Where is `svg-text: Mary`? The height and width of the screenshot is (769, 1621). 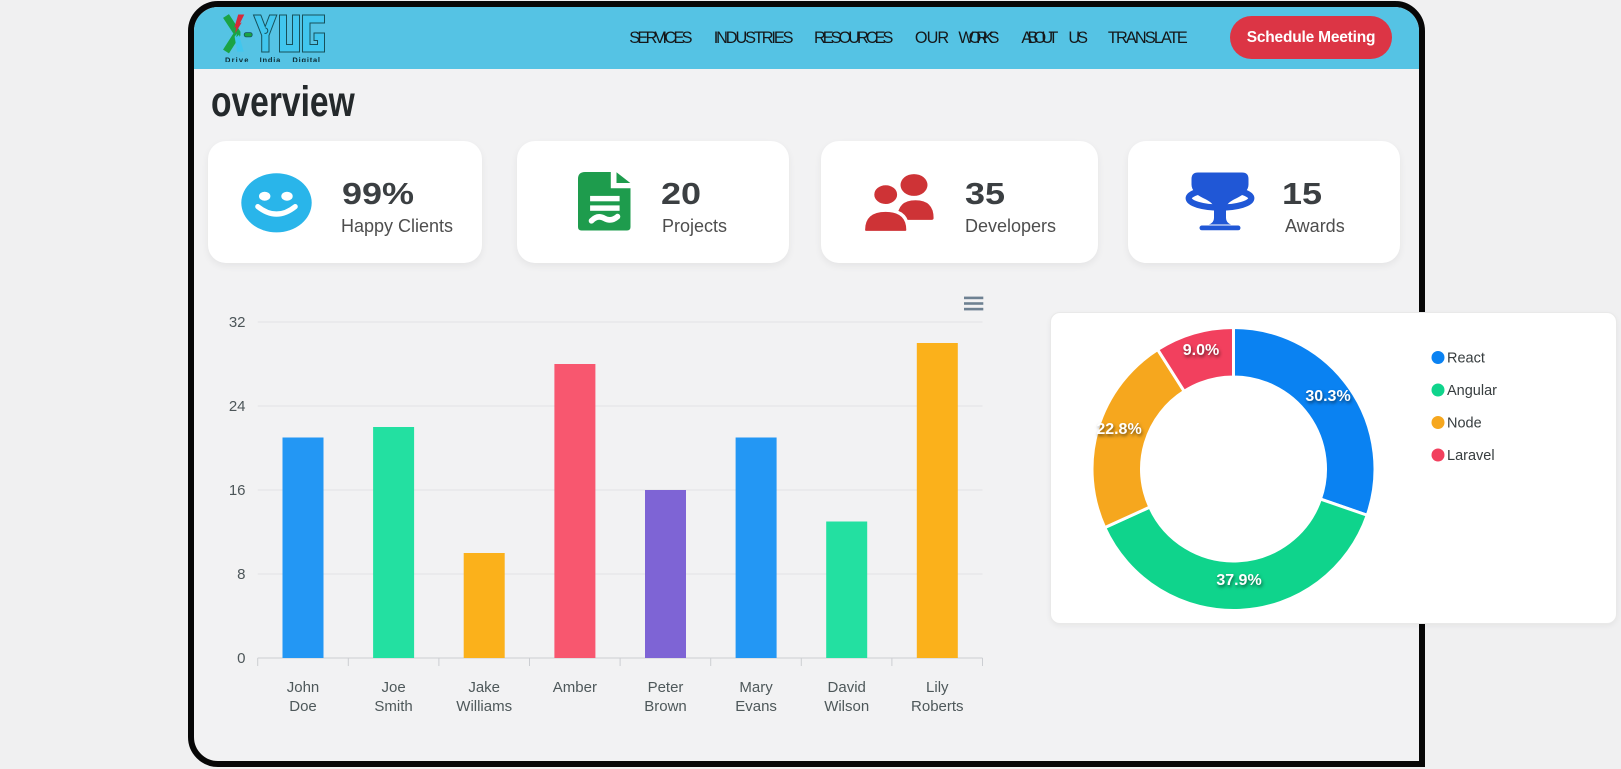
svg-text: Mary is located at coordinates (756, 687).